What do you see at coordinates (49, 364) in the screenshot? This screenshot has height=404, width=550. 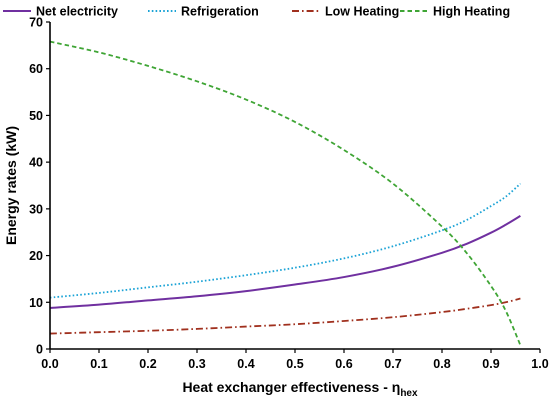 I see `x-tick-label: 0.0` at bounding box center [49, 364].